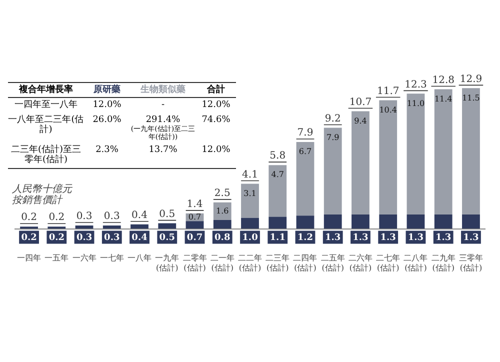 The image size is (500, 362). What do you see at coordinates (471, 97) in the screenshot?
I see `data-label: 11.5` at bounding box center [471, 97].